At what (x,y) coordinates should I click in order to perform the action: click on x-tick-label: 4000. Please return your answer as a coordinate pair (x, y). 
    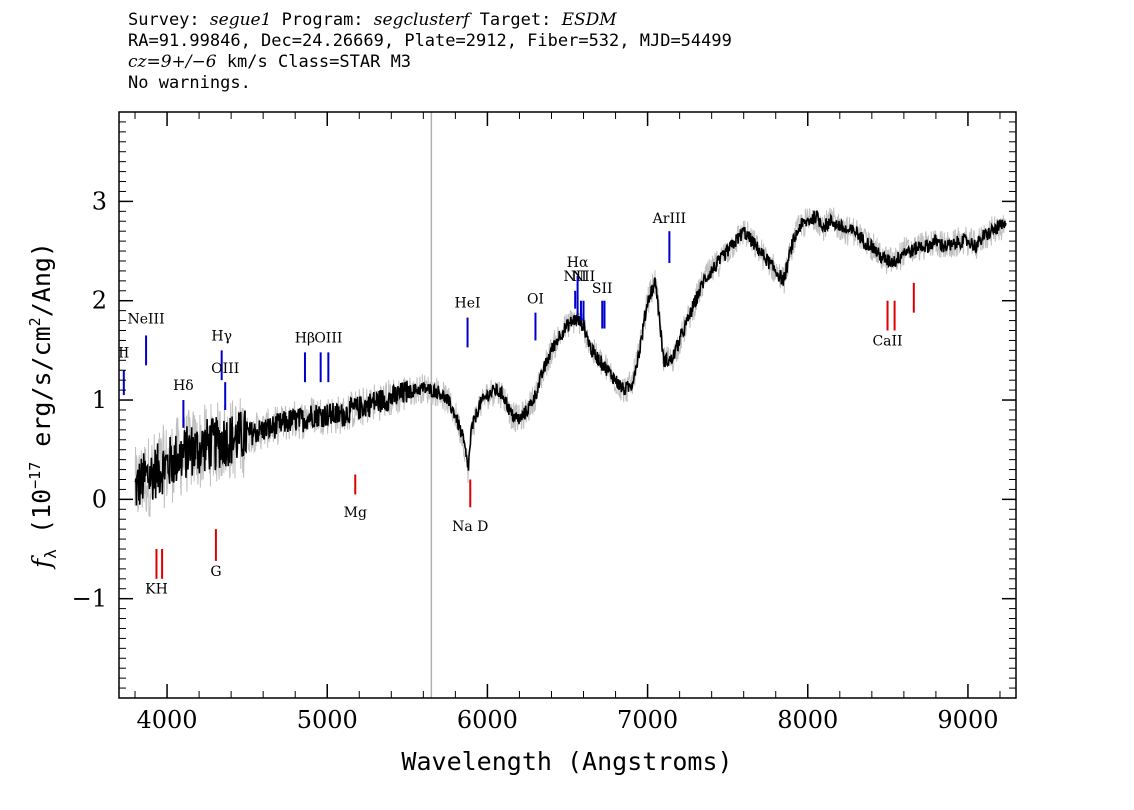
    Looking at the image, I should click on (167, 720).